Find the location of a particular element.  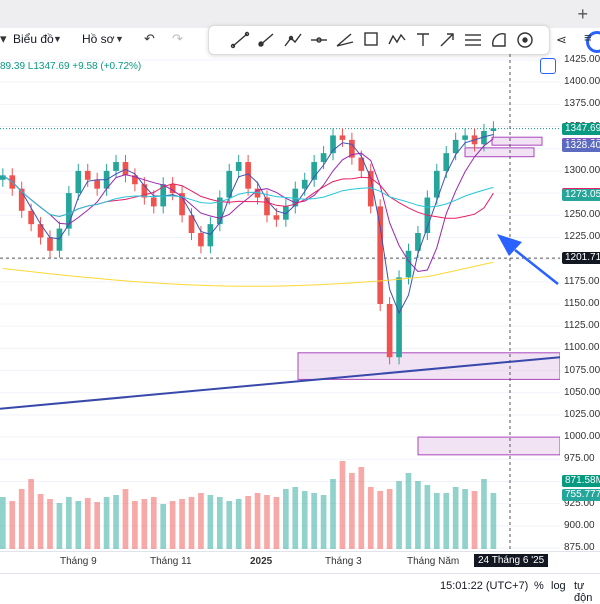

undo-icon: ↶ is located at coordinates (149, 38).